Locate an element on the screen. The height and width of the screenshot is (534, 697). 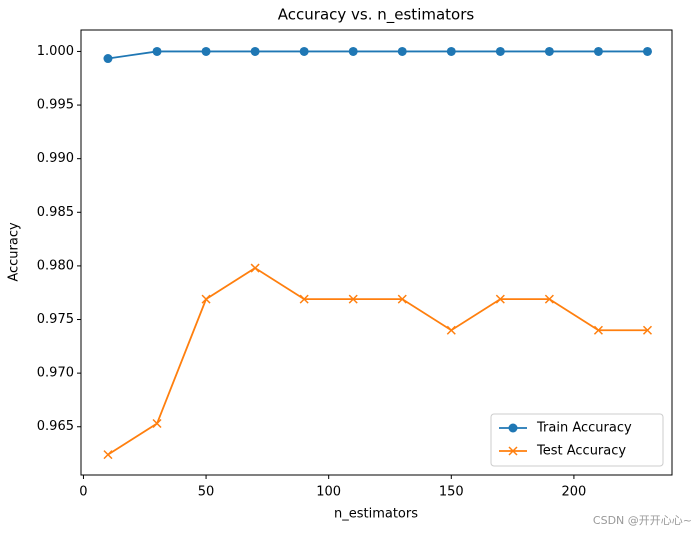
x-axis-label: n_estimators is located at coordinates (376, 514).